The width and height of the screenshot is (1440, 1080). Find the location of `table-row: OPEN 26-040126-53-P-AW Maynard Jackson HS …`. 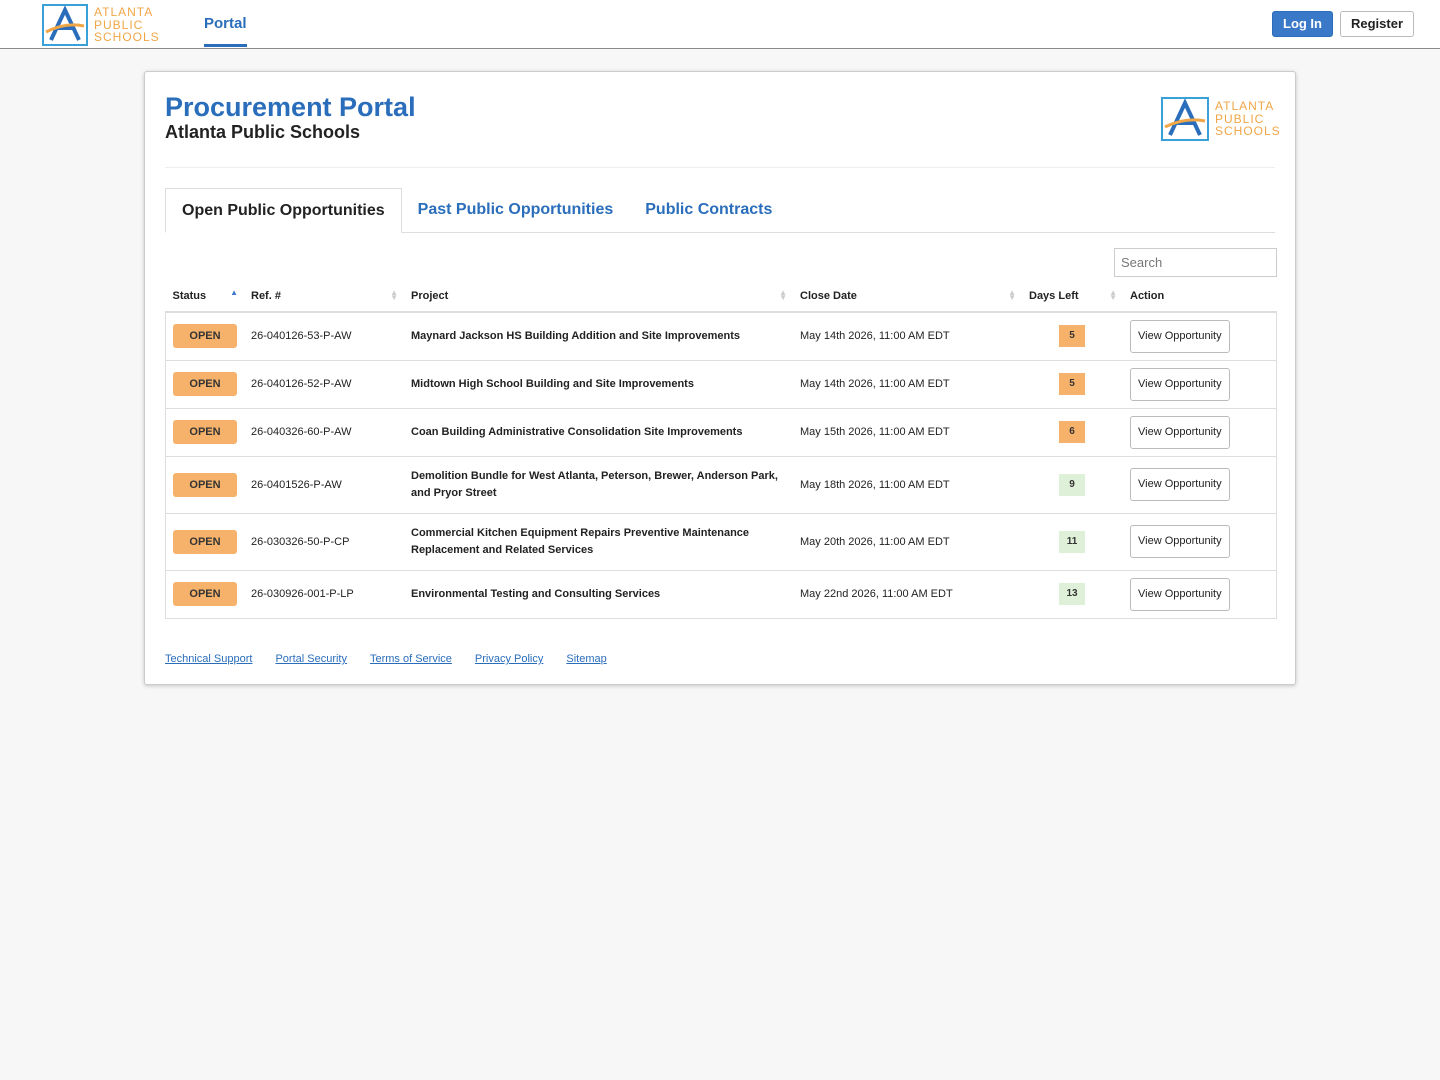

table-row: OPEN 26-040126-53-P-AW Maynard Jackson HS … is located at coordinates (721, 335).